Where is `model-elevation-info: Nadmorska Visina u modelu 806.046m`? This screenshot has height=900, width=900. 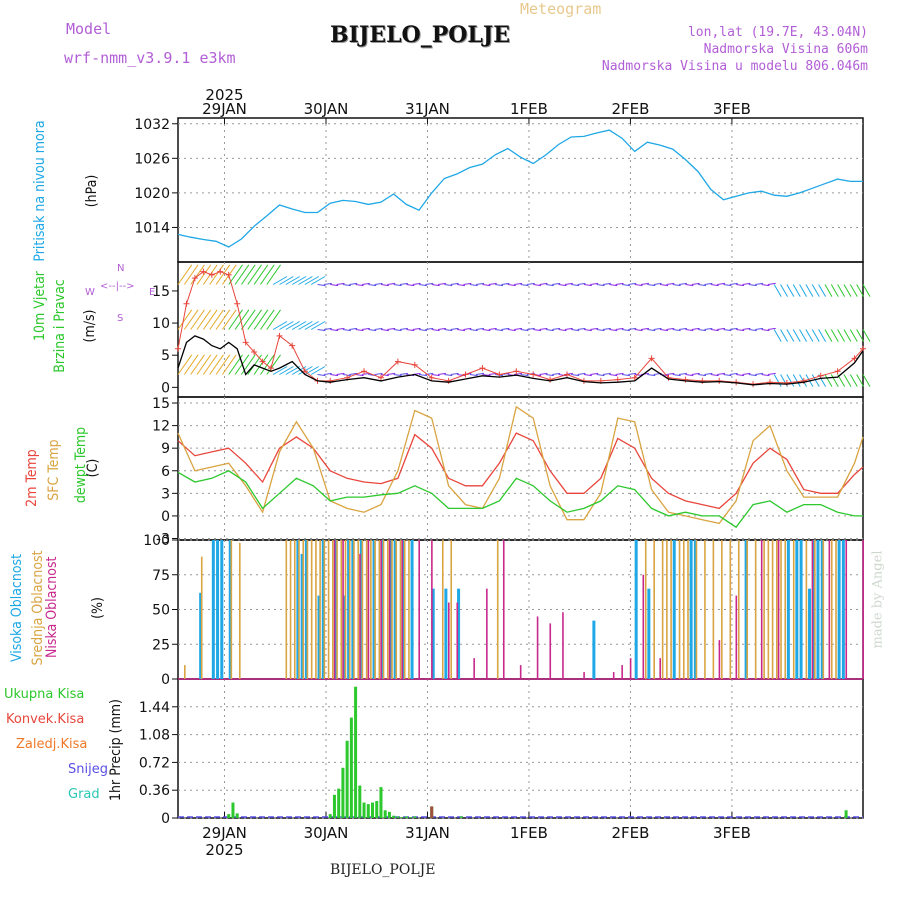
model-elevation-info: Nadmorska Visina u modelu 806.046m is located at coordinates (734, 66).